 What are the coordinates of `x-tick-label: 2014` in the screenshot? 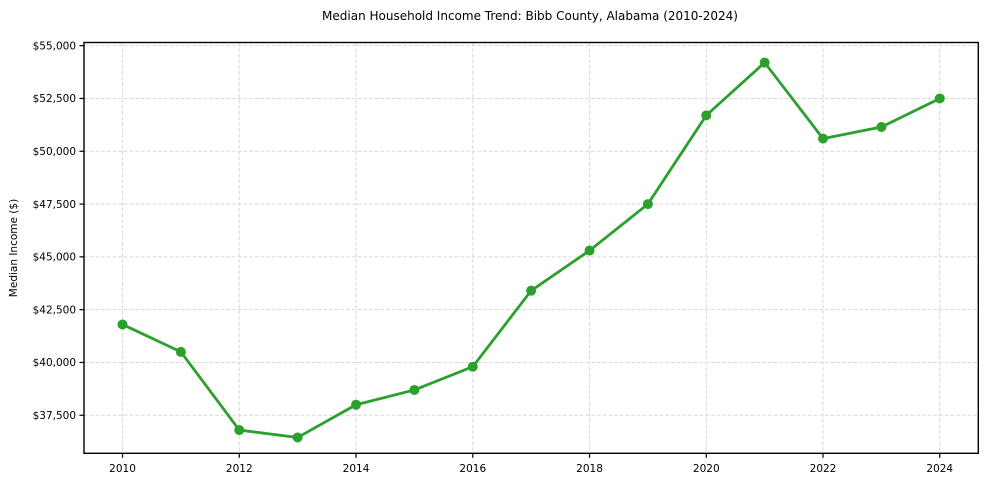 It's located at (356, 469).